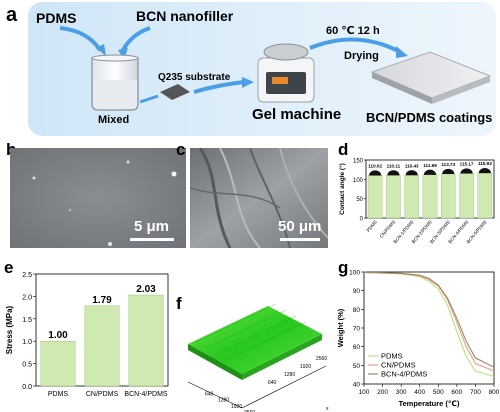  Describe the element at coordinates (358, 181) in the screenshot. I see `d-ytick-label: 100` at that location.